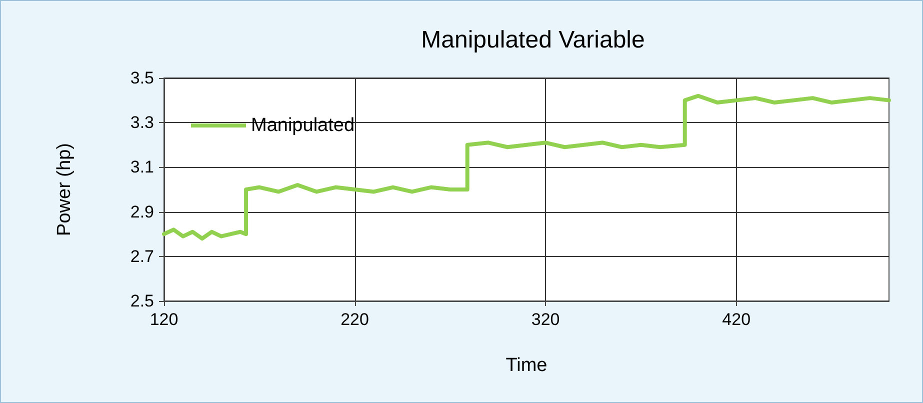  Describe the element at coordinates (142, 167) in the screenshot. I see `y-tick-label: 3.1` at that location.